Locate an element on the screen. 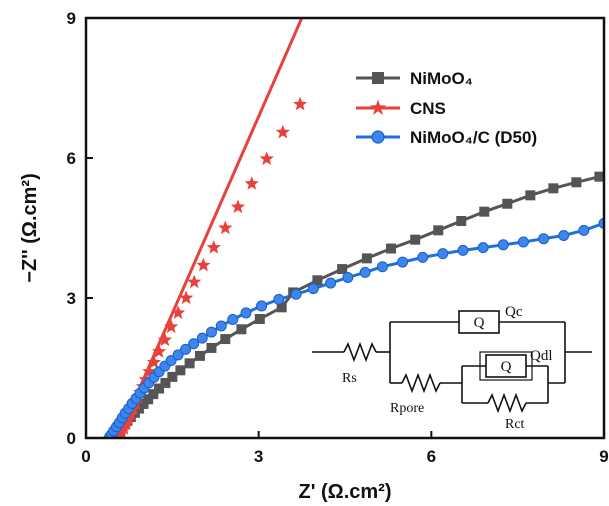 This screenshot has height=506, width=609. x-tick-label: 9 is located at coordinates (603, 456).